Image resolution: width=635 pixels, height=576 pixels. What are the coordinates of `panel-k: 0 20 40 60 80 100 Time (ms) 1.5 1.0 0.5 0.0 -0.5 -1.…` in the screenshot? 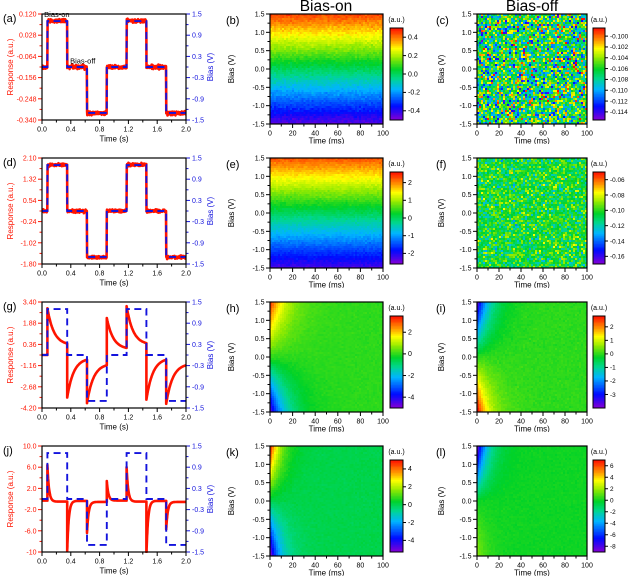 It's located at (325, 504).